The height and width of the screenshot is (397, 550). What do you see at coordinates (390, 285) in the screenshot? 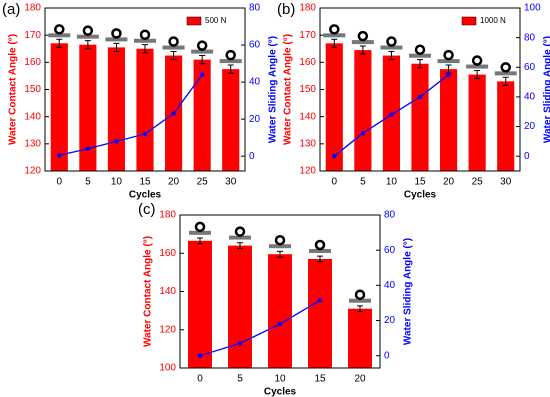
I see `y2-tick-label: 40` at bounding box center [390, 285].